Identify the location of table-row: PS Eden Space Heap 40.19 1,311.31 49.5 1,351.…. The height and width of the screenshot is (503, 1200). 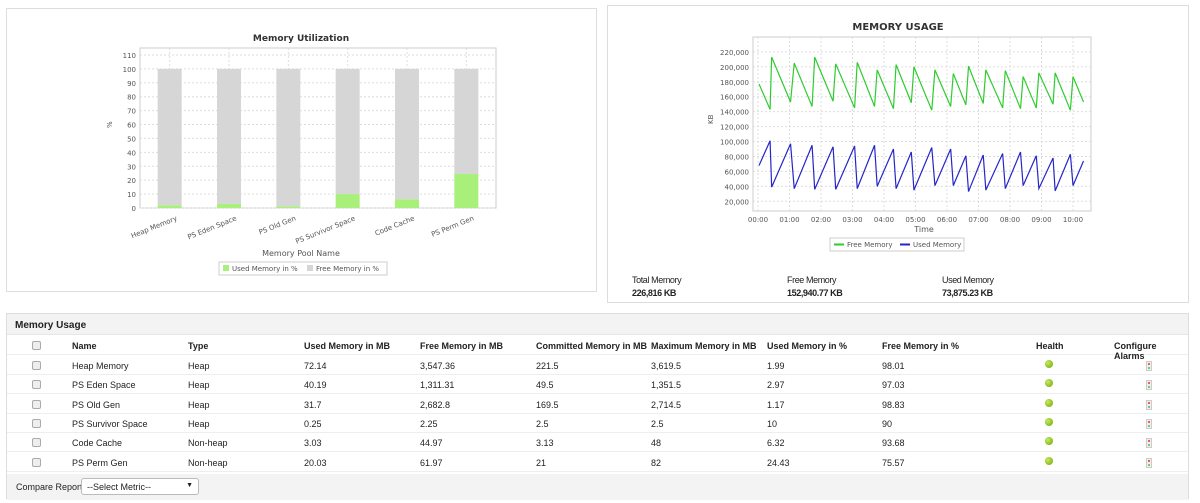
(597, 385).